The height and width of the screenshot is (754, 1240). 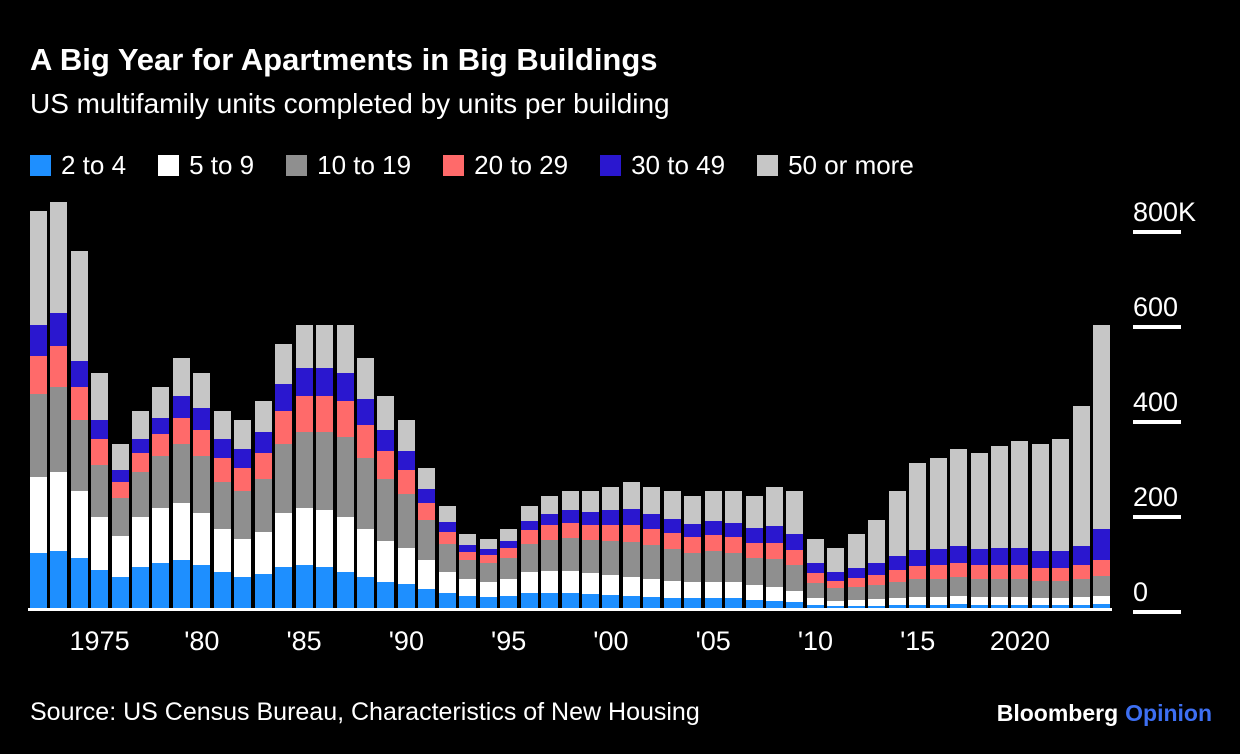 What do you see at coordinates (1040, 526) in the screenshot?
I see `bar-2021` at bounding box center [1040, 526].